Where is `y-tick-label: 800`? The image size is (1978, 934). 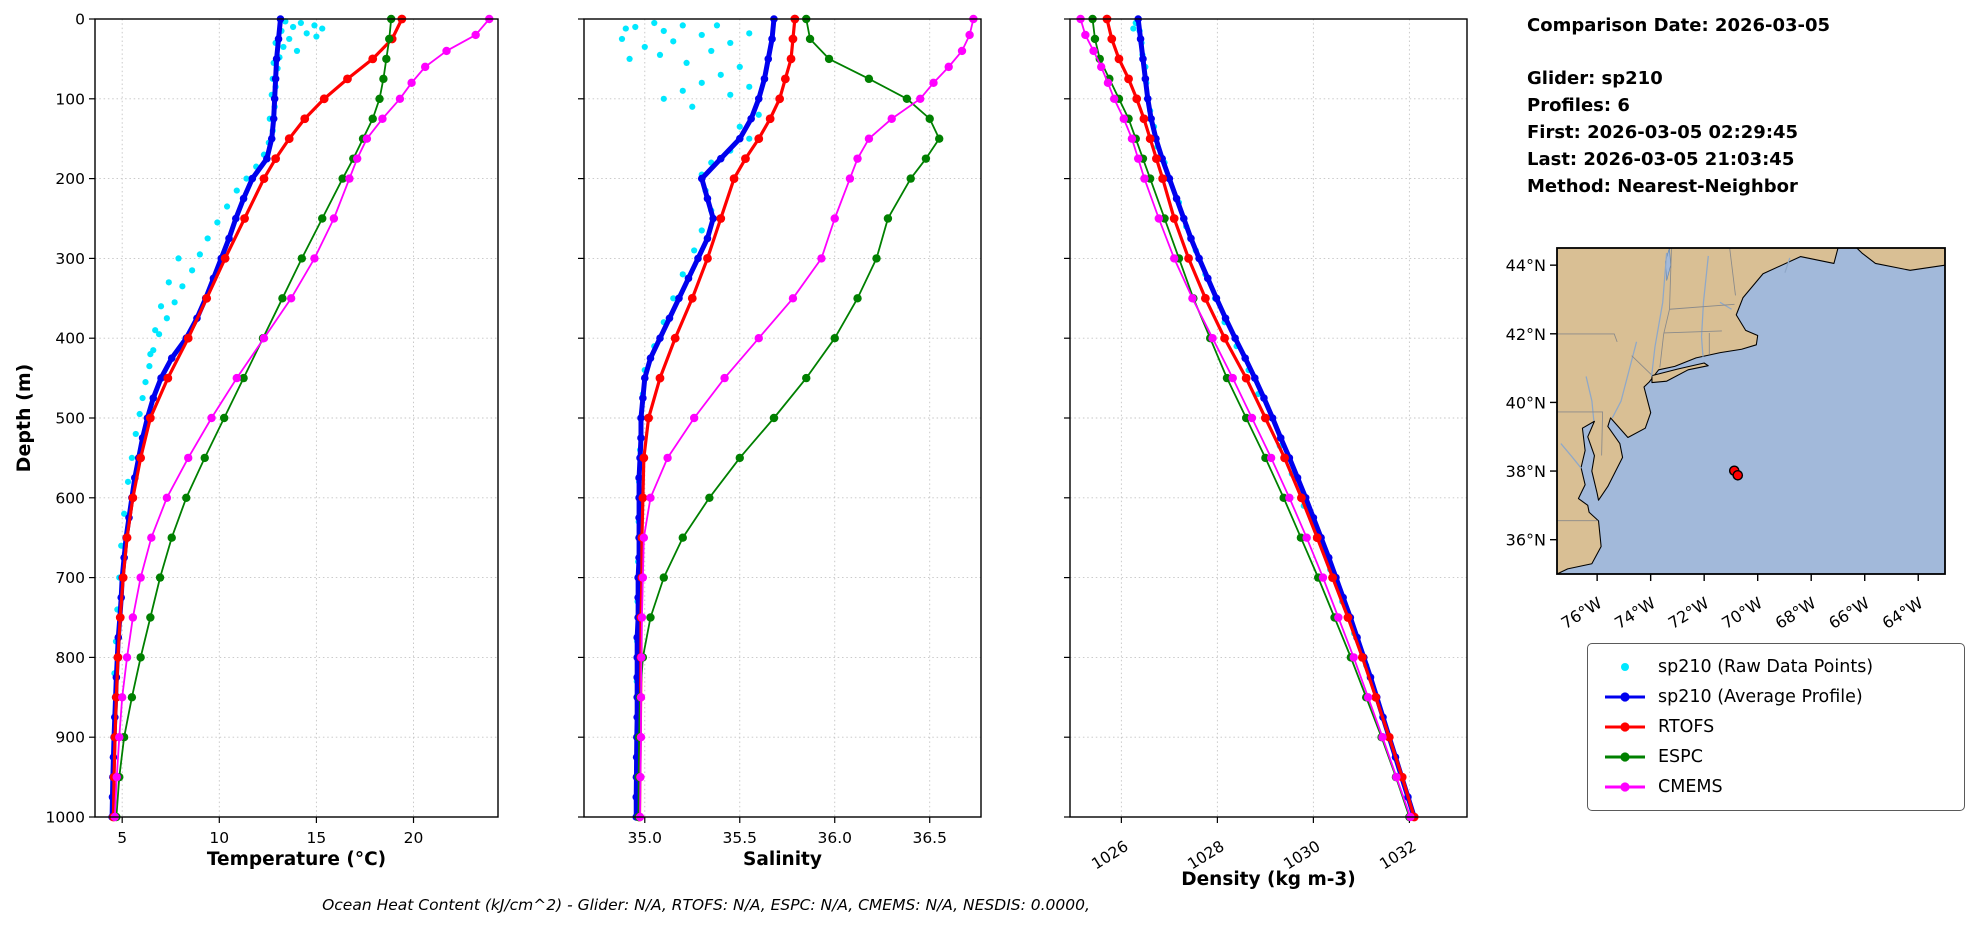
y-tick-label: 800 is located at coordinates (70, 658).